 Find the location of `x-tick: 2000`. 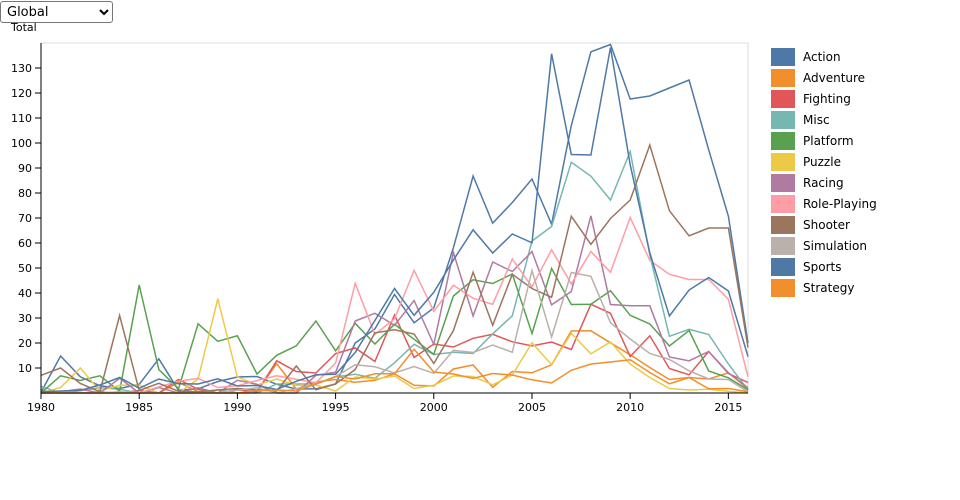

x-tick: 2000 is located at coordinates (434, 403).